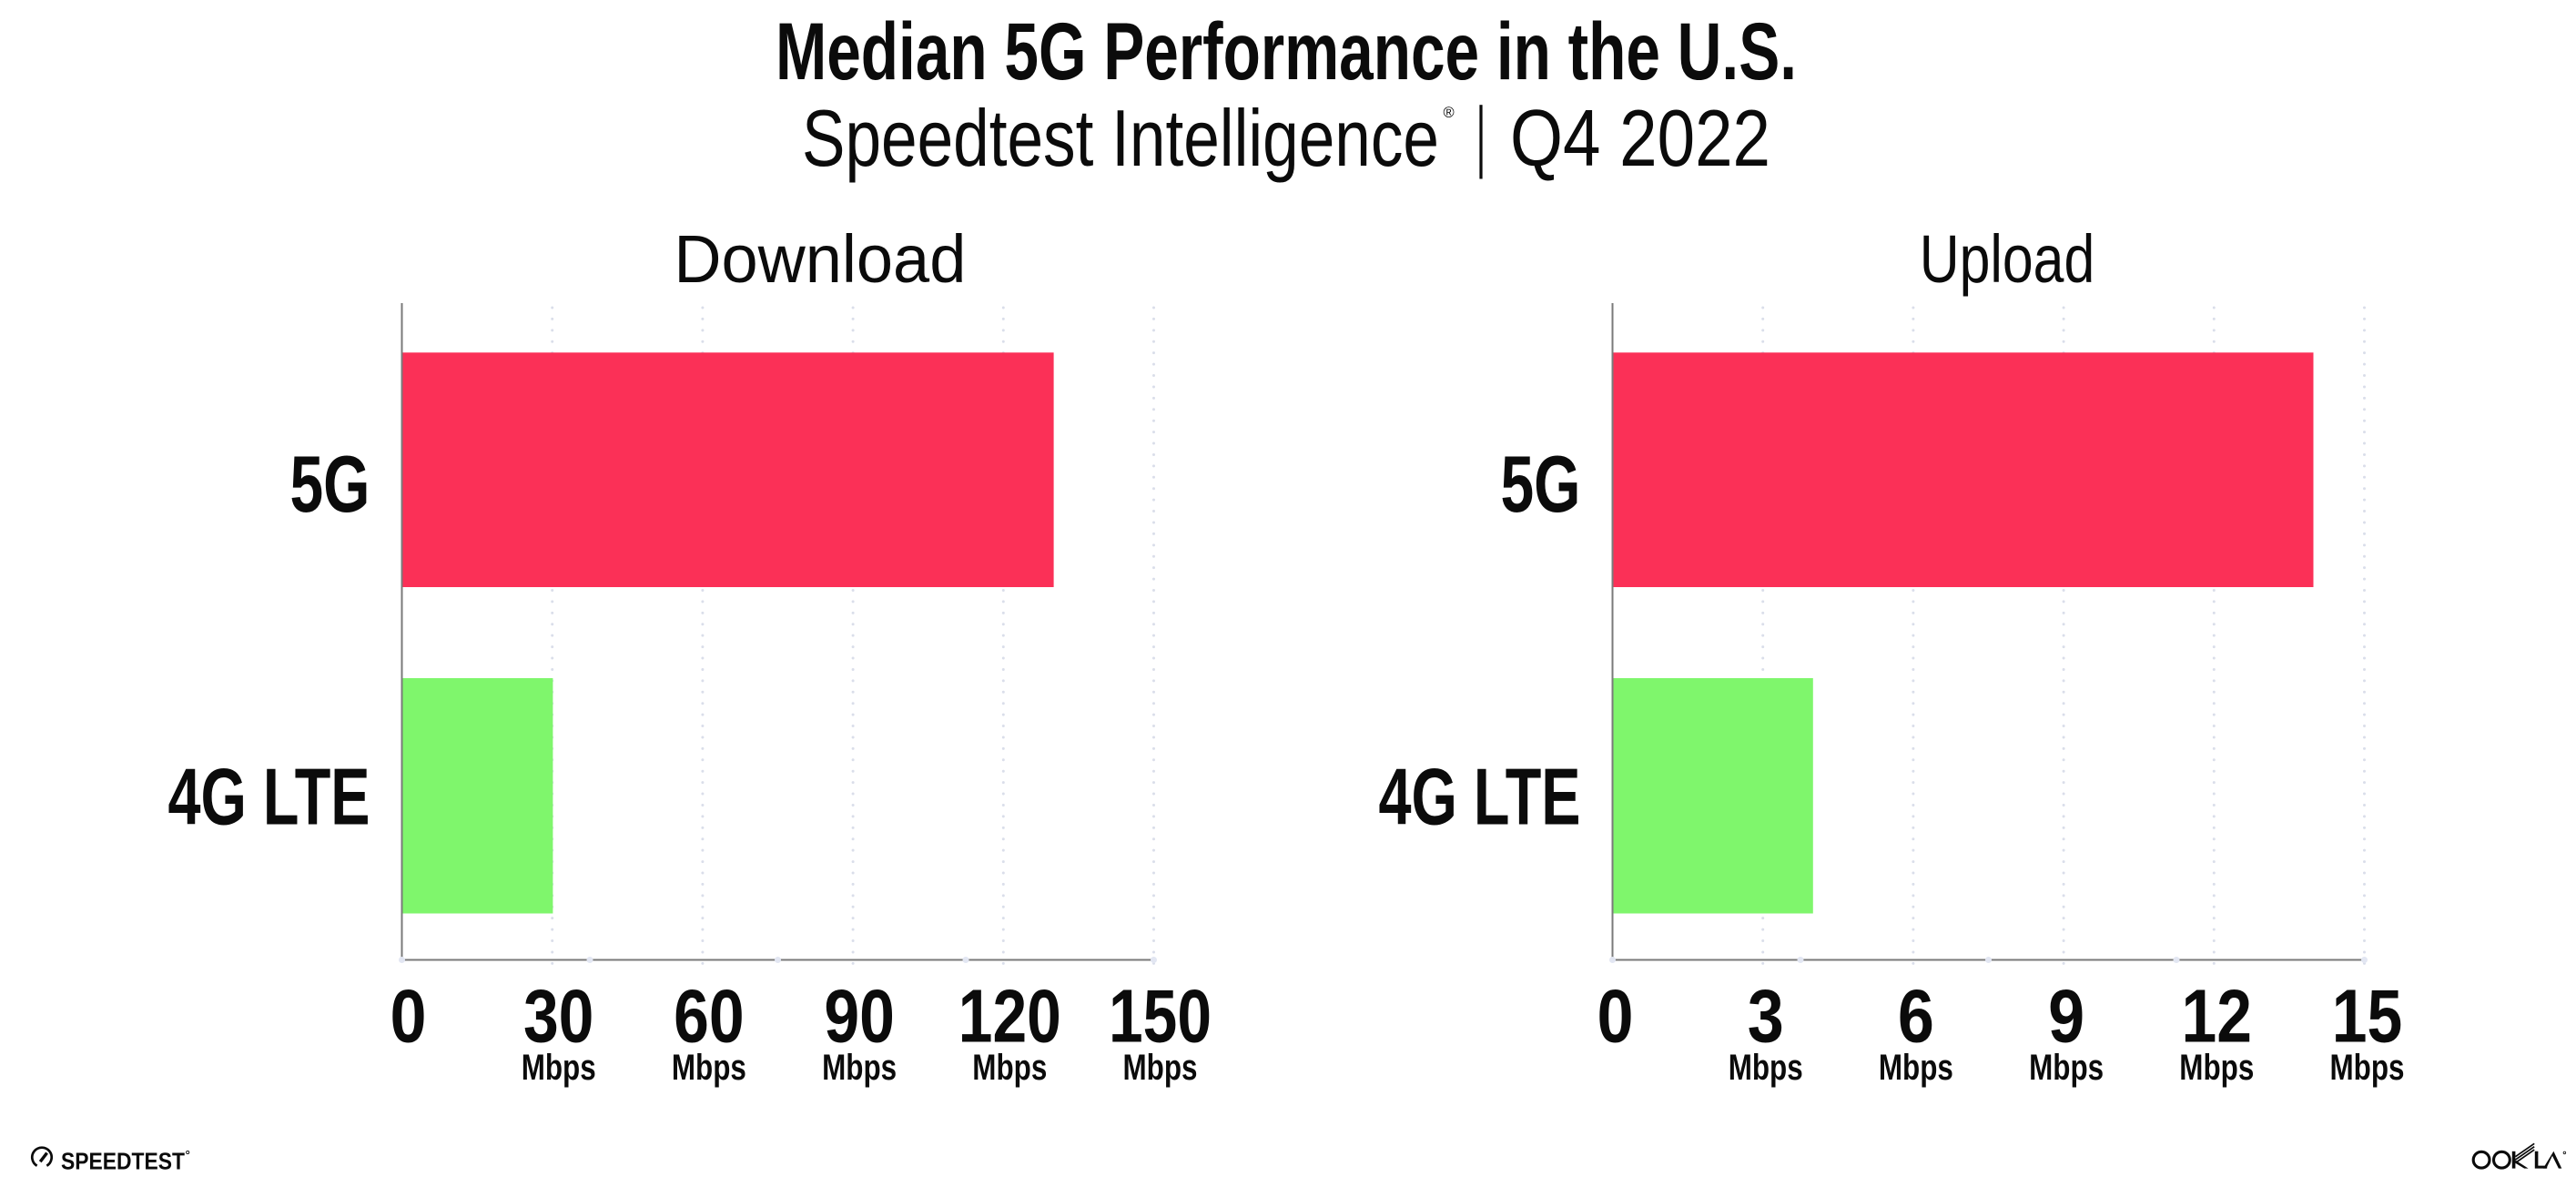 The width and height of the screenshot is (2576, 1197). I want to click on svg-text: 30, so click(558, 1017).